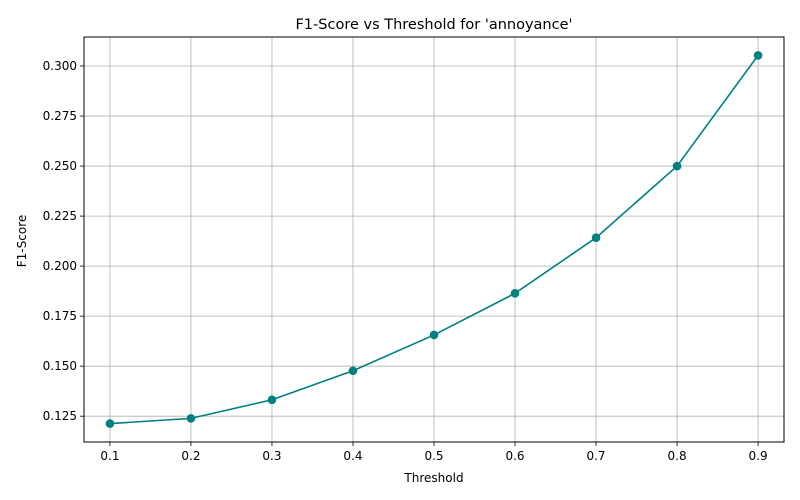 Image resolution: width=800 pixels, height=500 pixels. I want to click on x-tick-label: 0.4, so click(352, 456).